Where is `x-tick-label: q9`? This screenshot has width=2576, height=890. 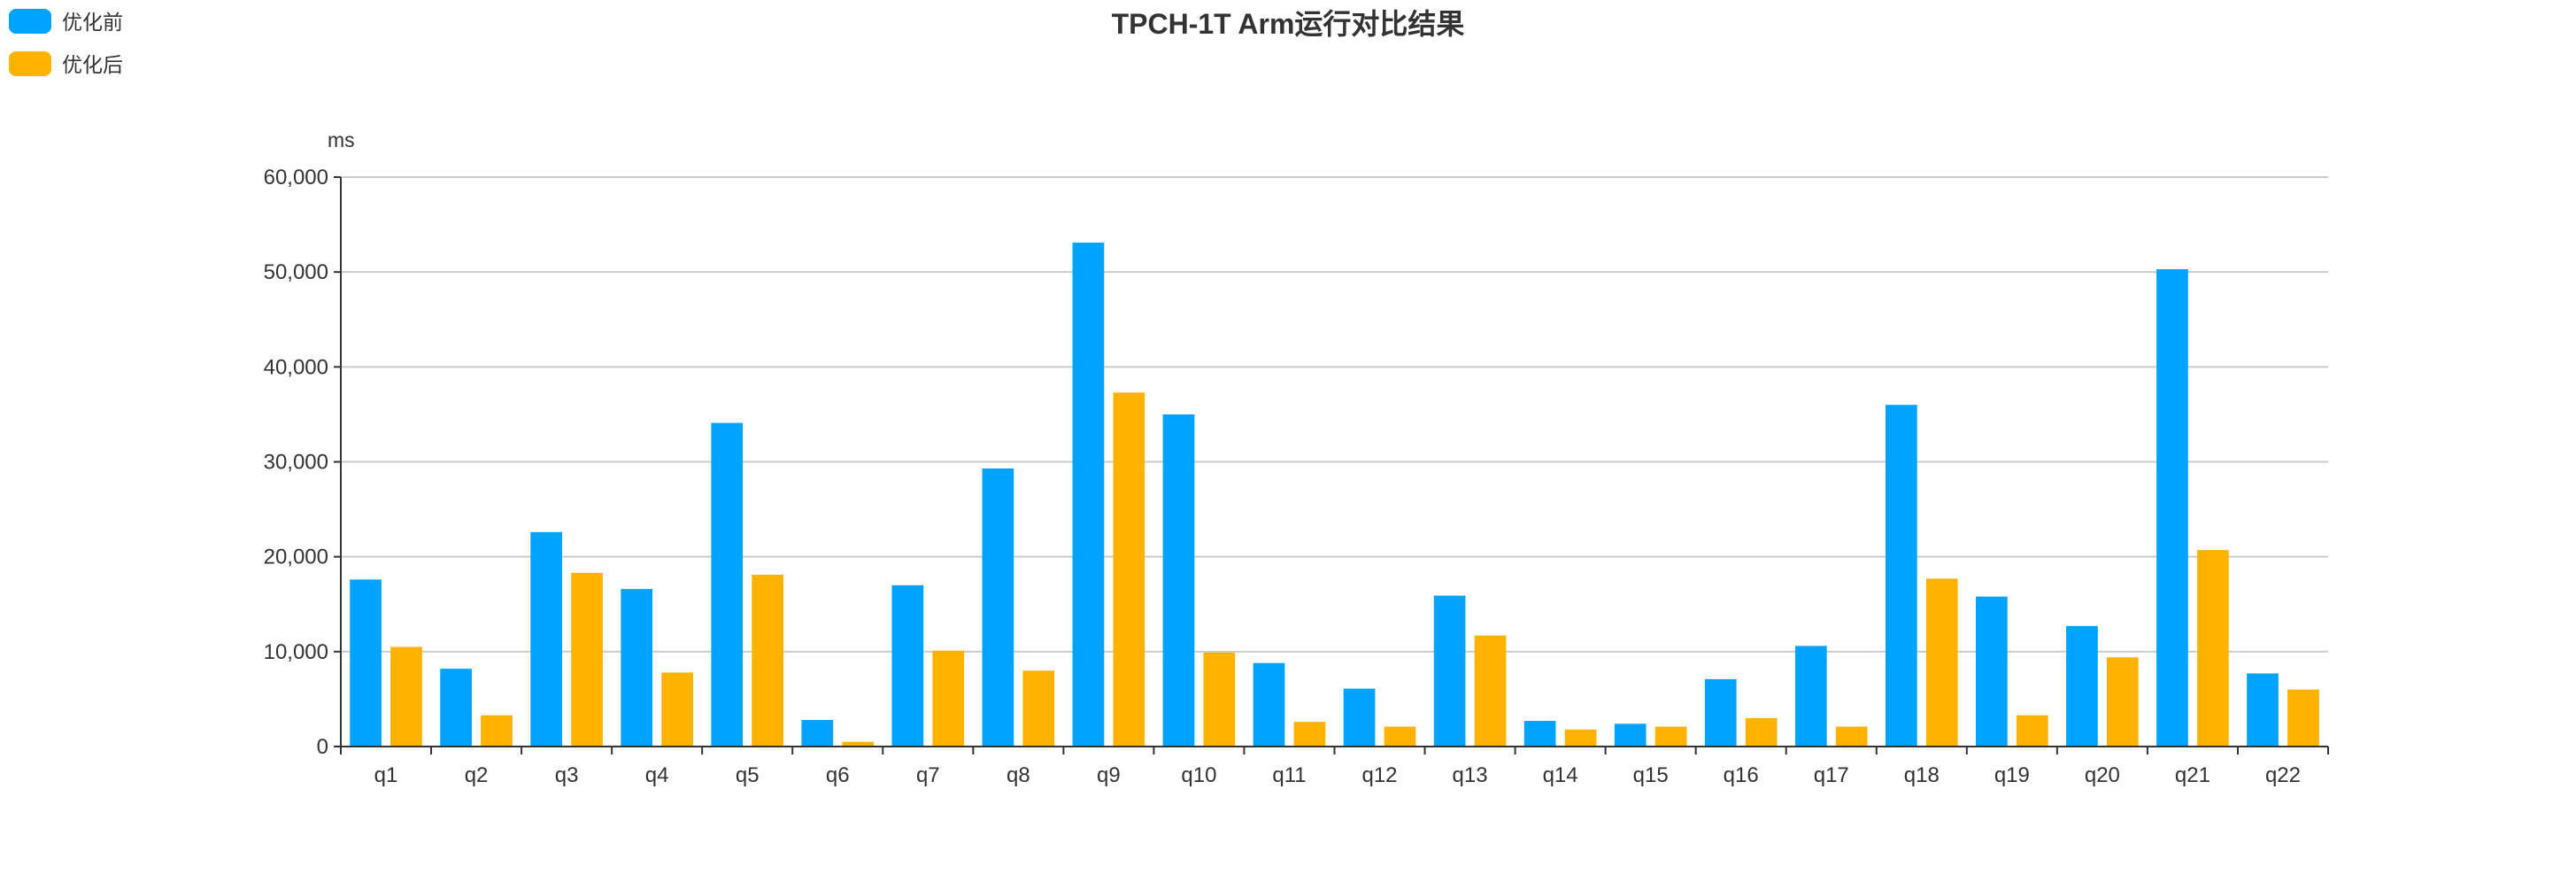
x-tick-label: q9 is located at coordinates (1109, 775).